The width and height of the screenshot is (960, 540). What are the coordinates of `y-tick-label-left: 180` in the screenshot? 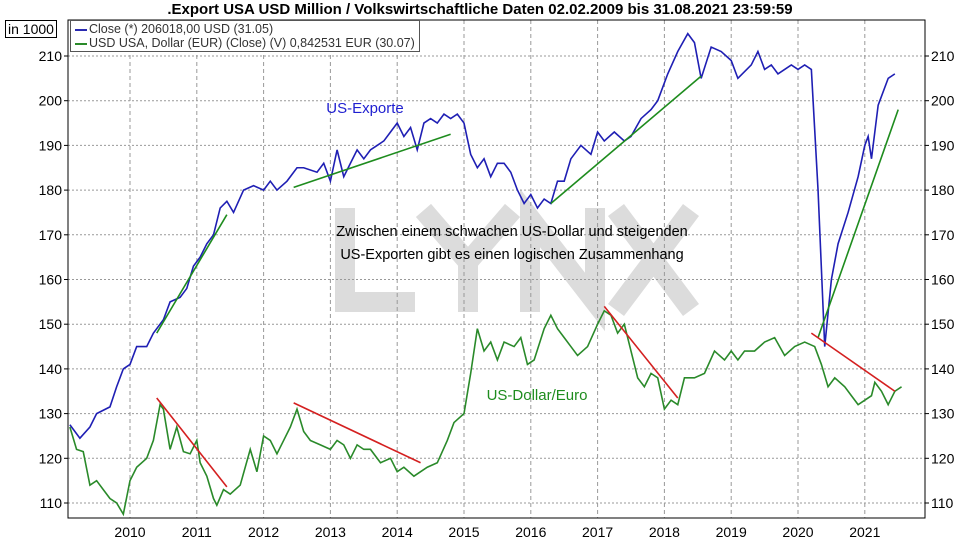 It's located at (51, 190).